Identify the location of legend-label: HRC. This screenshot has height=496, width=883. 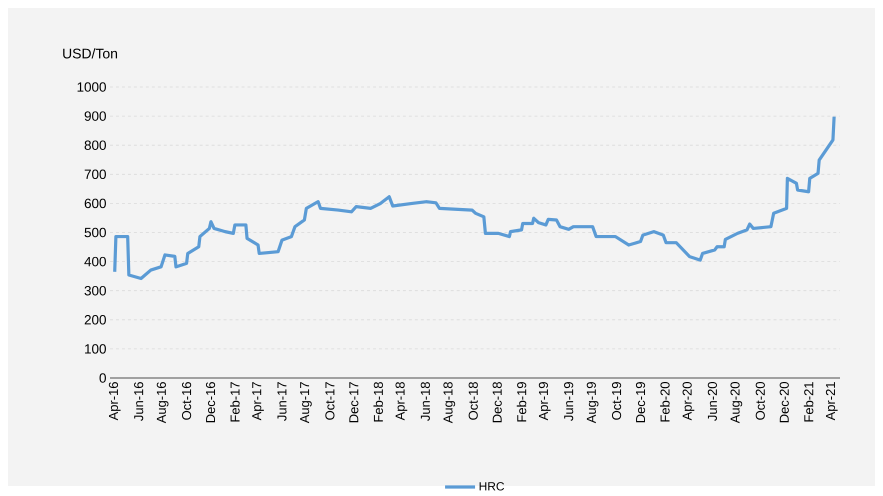
(492, 486).